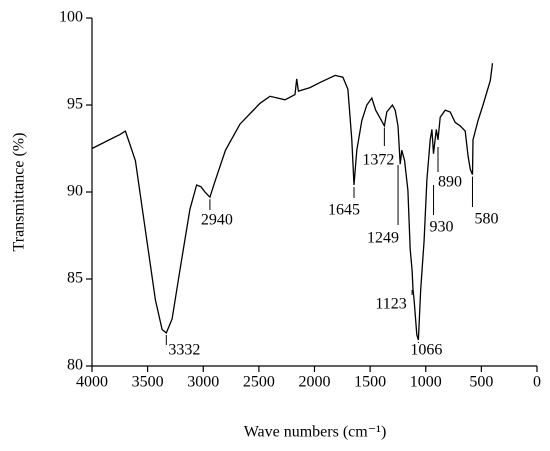 Image resolution: width=550 pixels, height=451 pixels. What do you see at coordinates (481, 382) in the screenshot?
I see `x-tick-label: 500` at bounding box center [481, 382].